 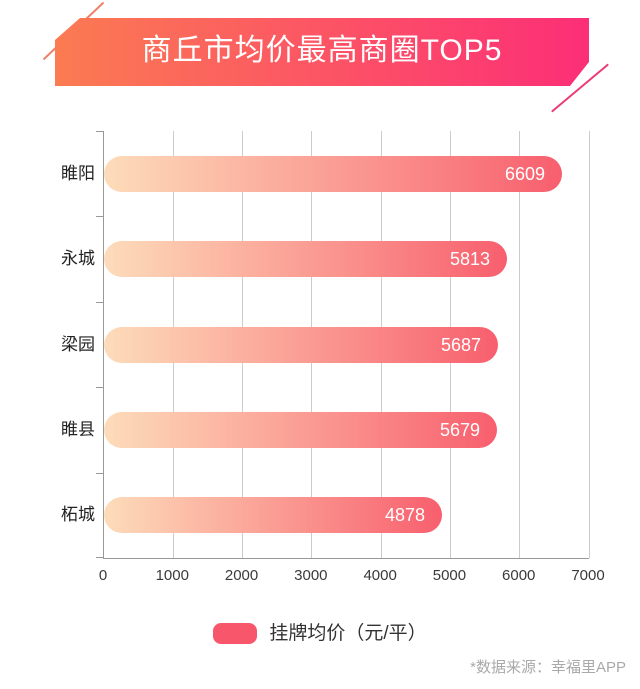 I want to click on category-label-睢县: 睢县, so click(x=78, y=429).